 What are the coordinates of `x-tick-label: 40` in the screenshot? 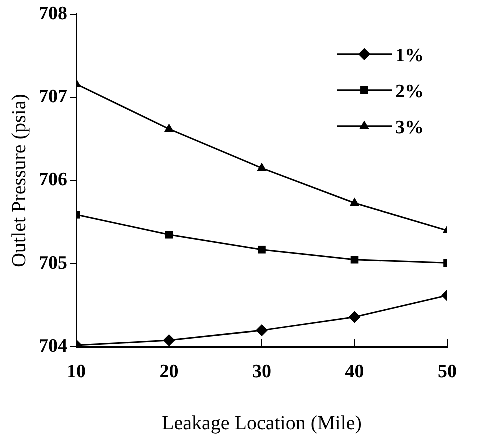 It's located at (354, 372).